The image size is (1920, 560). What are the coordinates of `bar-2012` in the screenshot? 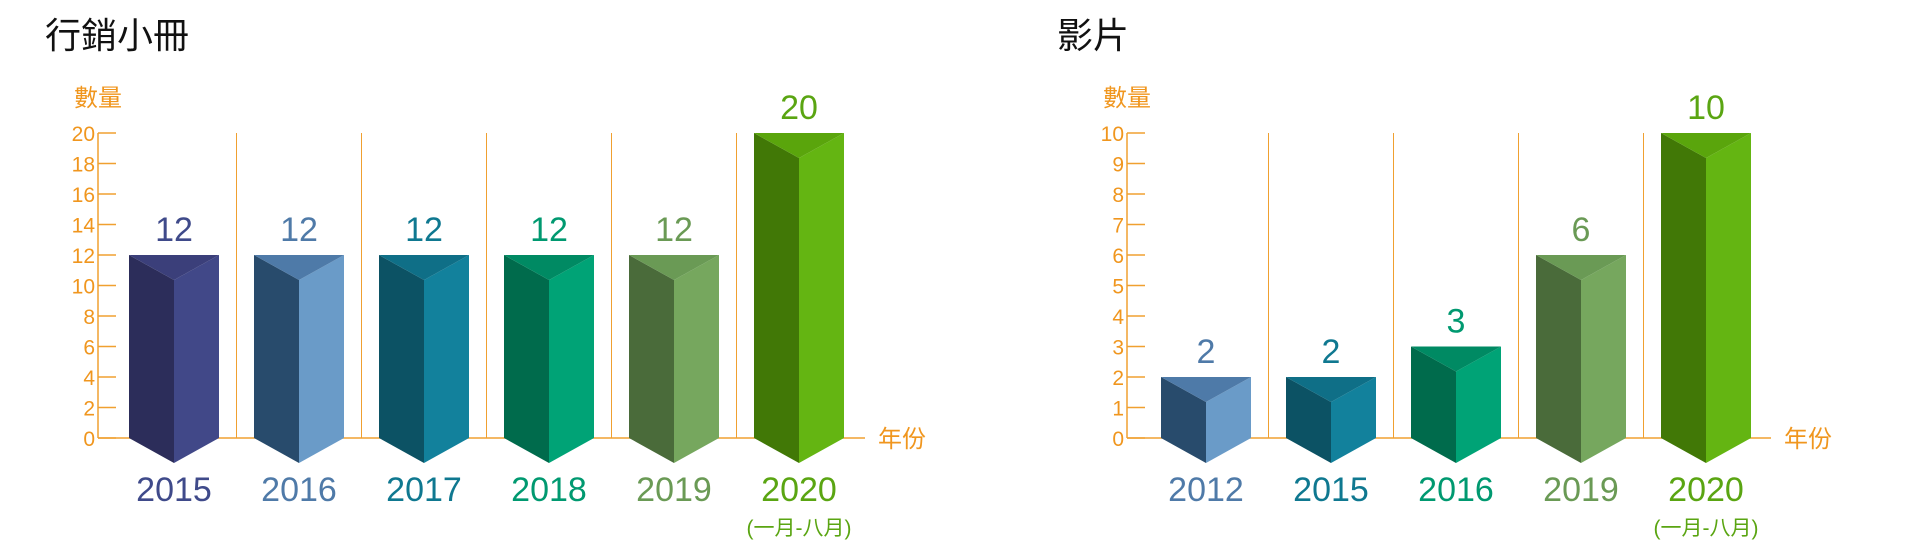 It's located at (1206, 420).